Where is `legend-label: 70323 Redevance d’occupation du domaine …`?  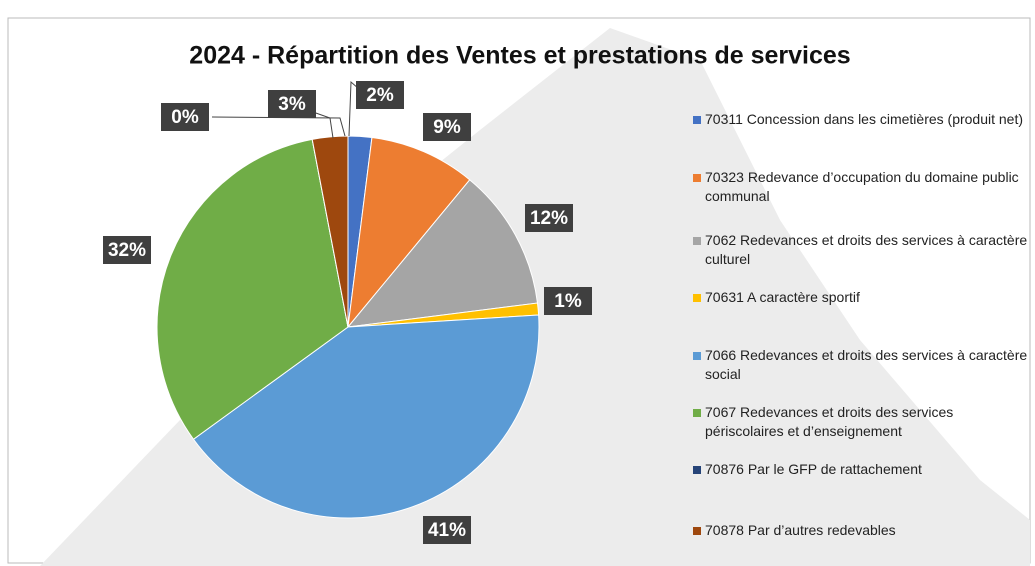
legend-label: 70323 Redevance d’occupation du domaine … is located at coordinates (862, 186).